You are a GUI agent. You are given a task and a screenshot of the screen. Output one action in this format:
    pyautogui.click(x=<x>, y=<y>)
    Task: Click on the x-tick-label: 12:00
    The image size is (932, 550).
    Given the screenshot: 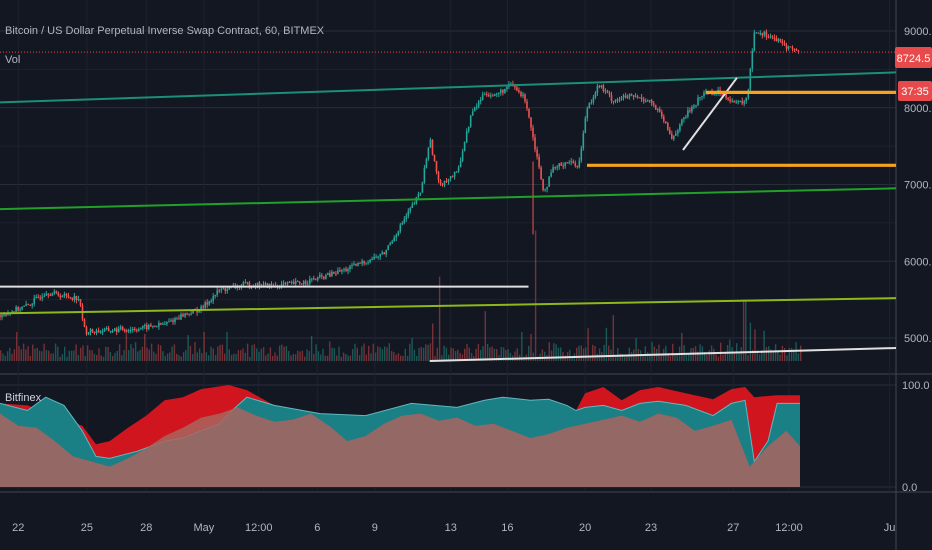 What is the action you would take?
    pyautogui.click(x=259, y=528)
    